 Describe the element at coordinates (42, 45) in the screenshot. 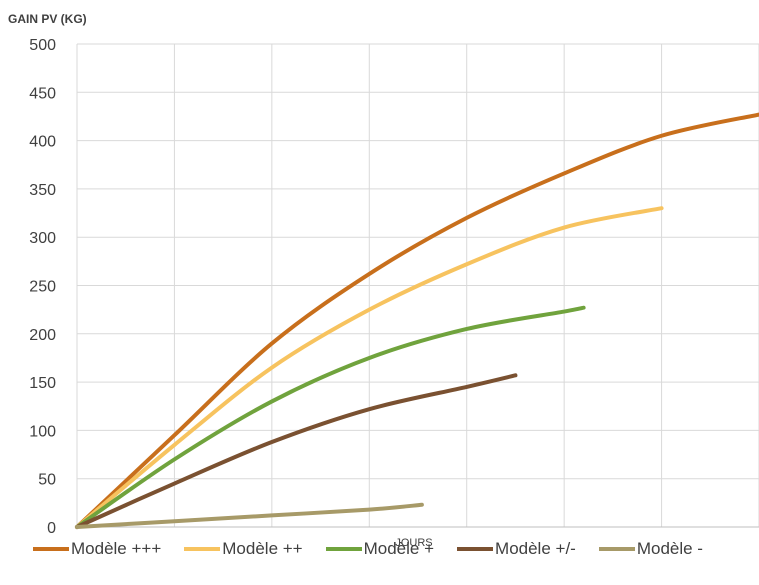

I see `y-tick-label: 500` at that location.